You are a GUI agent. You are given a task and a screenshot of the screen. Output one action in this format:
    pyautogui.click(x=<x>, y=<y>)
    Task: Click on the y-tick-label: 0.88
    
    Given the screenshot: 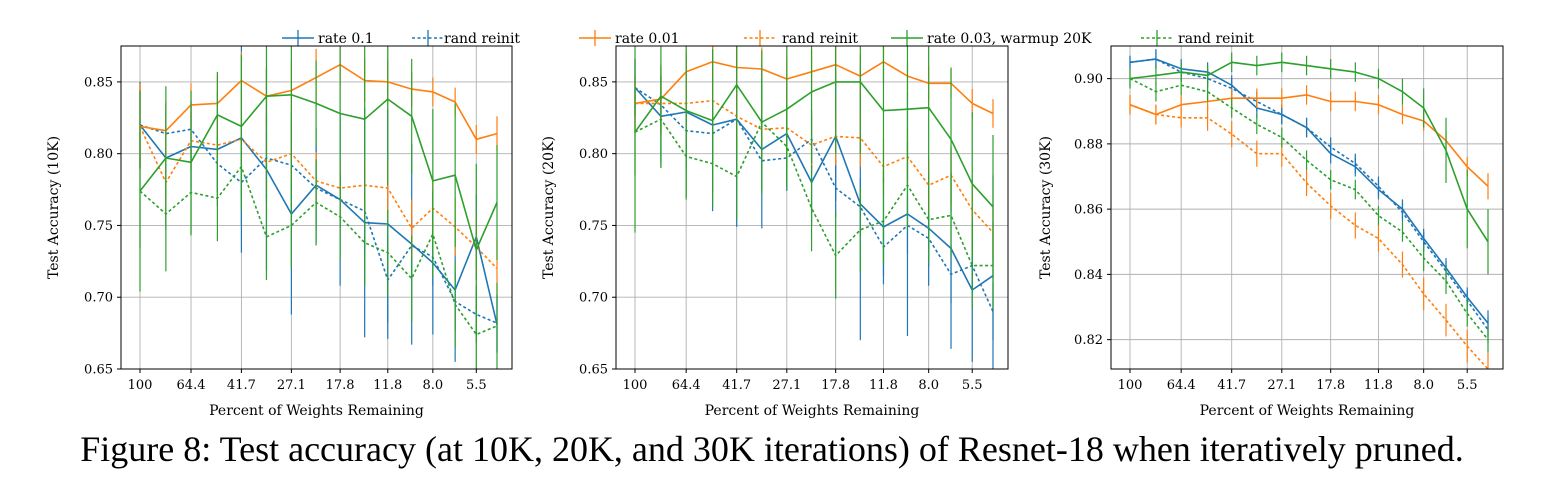 What is the action you would take?
    pyautogui.click(x=1088, y=144)
    